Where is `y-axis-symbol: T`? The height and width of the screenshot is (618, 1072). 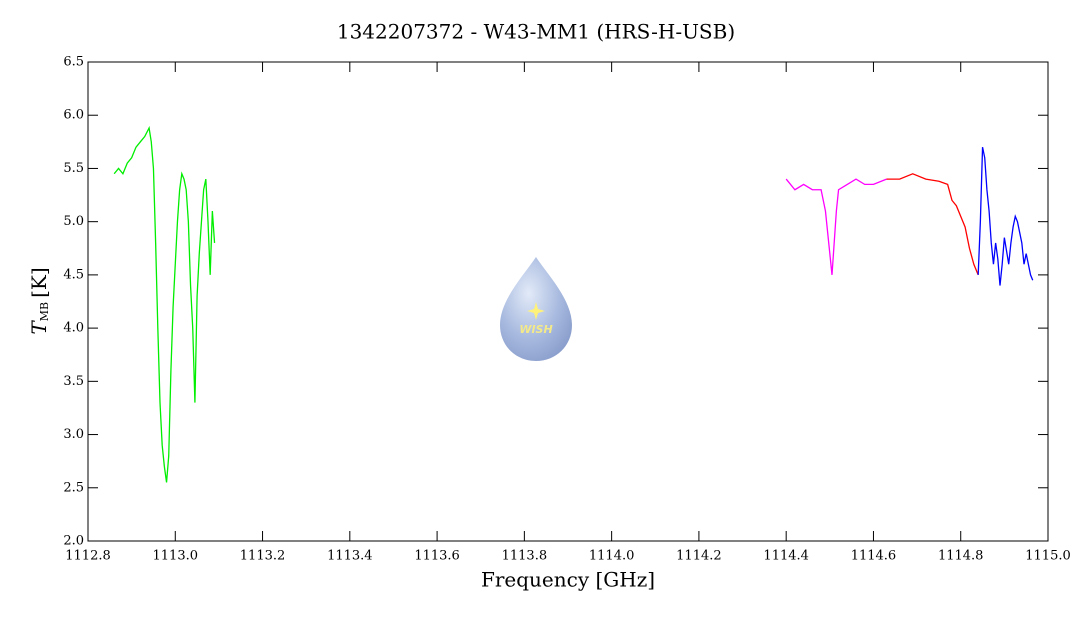 y-axis-symbol: T is located at coordinates (39, 327).